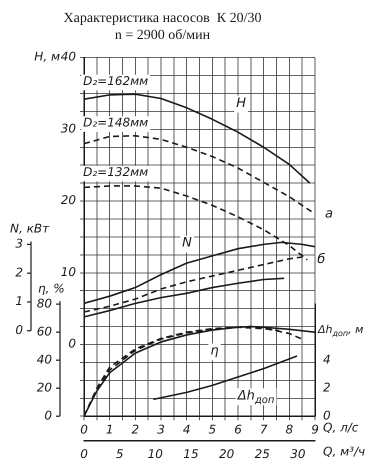  What do you see at coordinates (44, 303) in the screenshot?
I see `y-tick-label: 80` at bounding box center [44, 303].